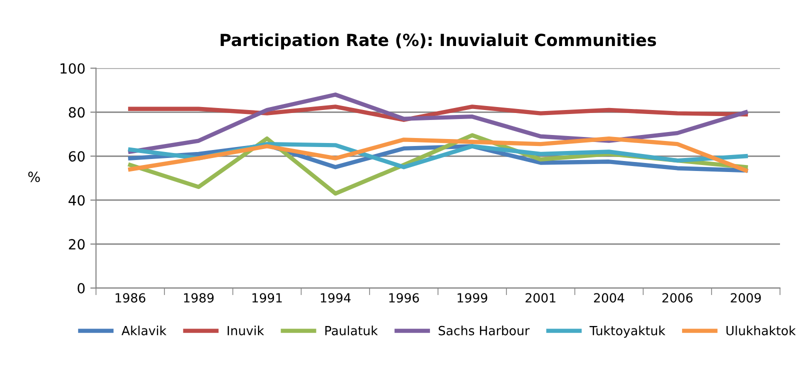  Describe the element at coordinates (131, 298) in the screenshot. I see `x-tick-label: 1986` at that location.